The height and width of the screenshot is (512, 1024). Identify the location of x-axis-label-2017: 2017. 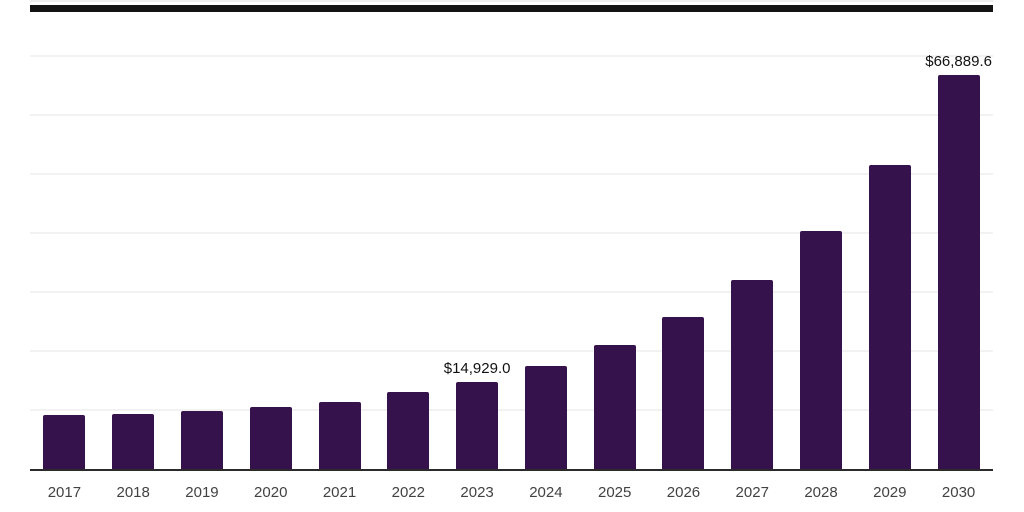
(64, 492).